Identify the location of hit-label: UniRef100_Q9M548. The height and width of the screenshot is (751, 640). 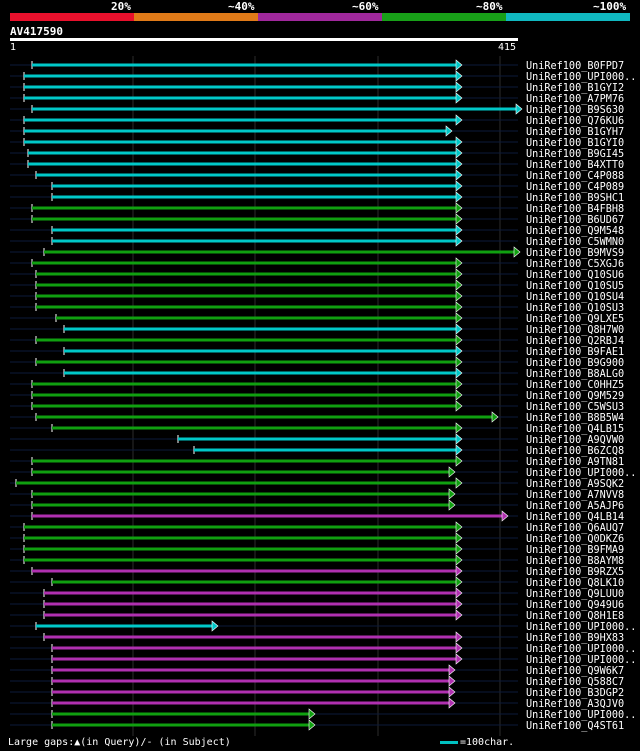
(575, 231).